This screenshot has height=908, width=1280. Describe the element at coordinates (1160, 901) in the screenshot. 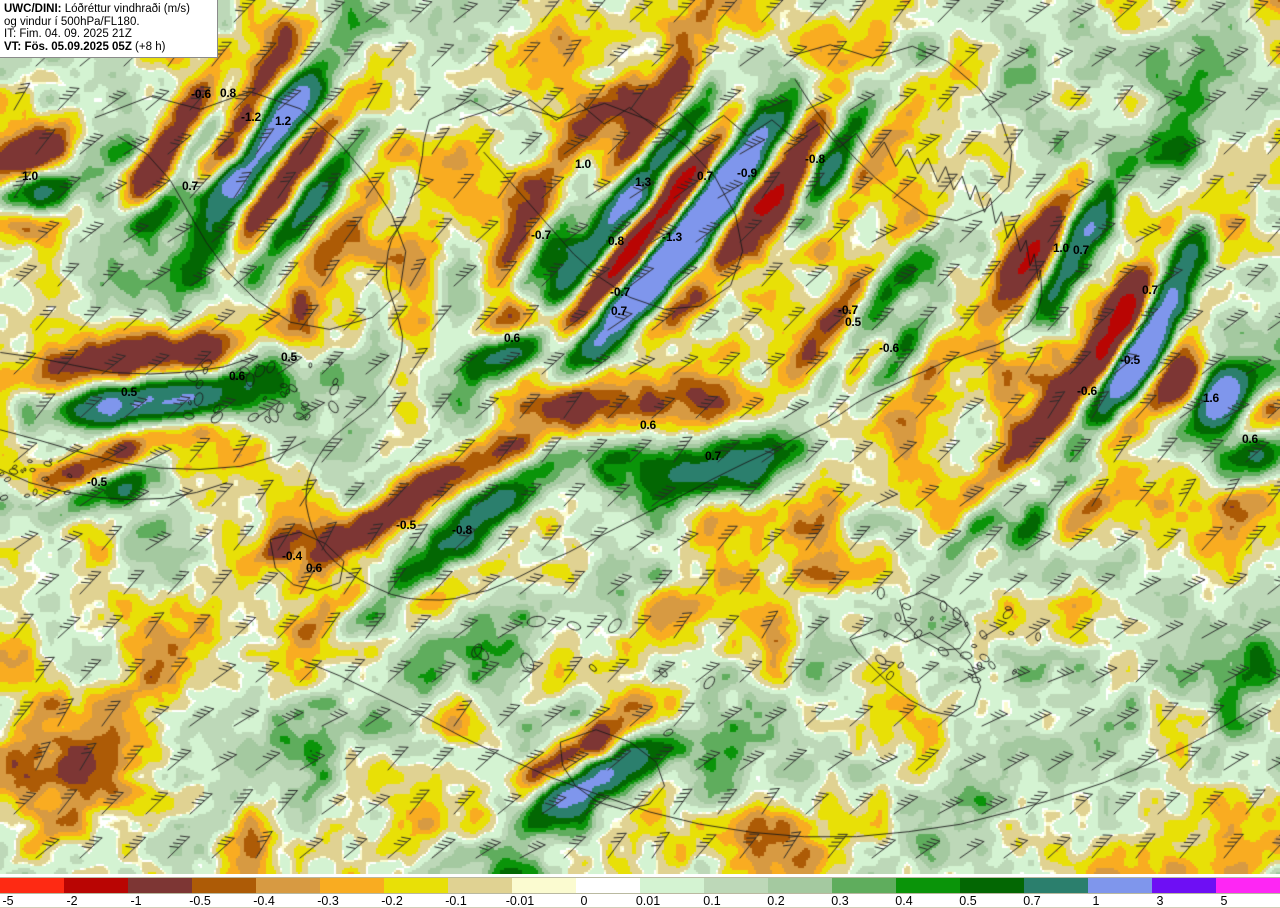

I see `colorbar-tick-3: 3` at that location.